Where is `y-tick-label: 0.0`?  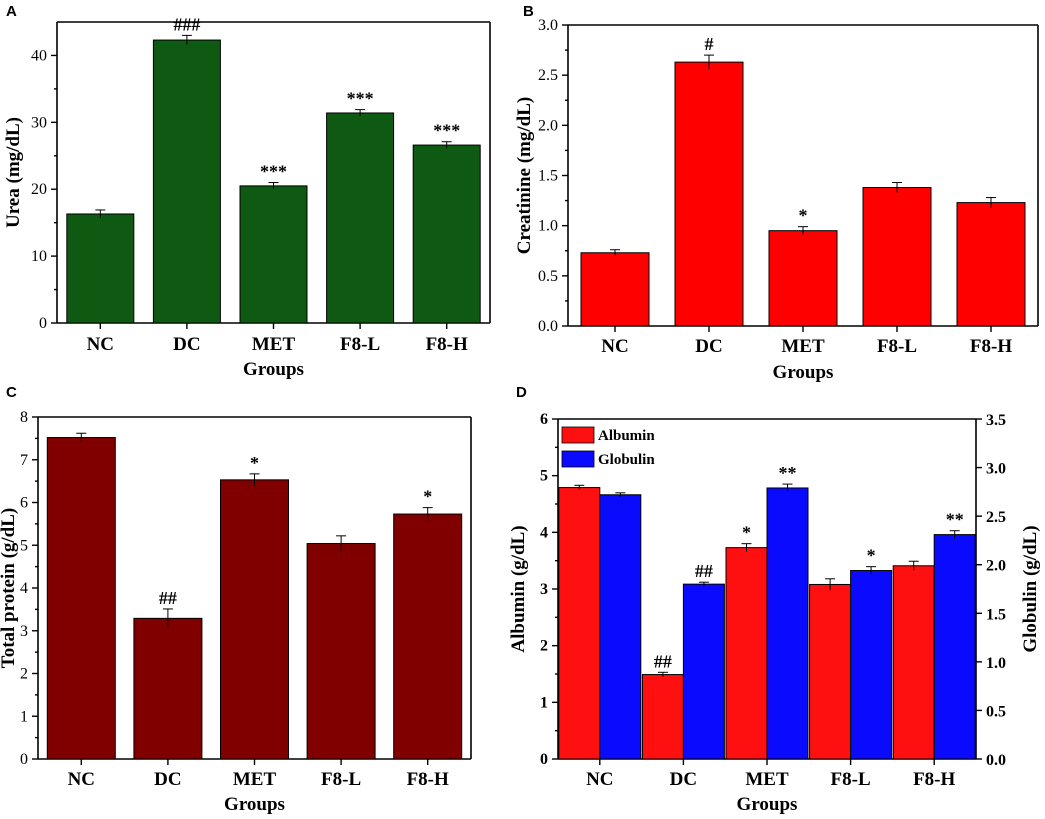
y-tick-label: 0.0 is located at coordinates (548, 326).